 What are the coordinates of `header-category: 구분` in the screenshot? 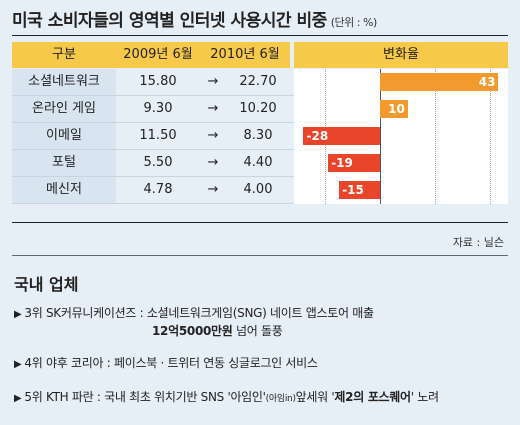 It's located at (64, 55).